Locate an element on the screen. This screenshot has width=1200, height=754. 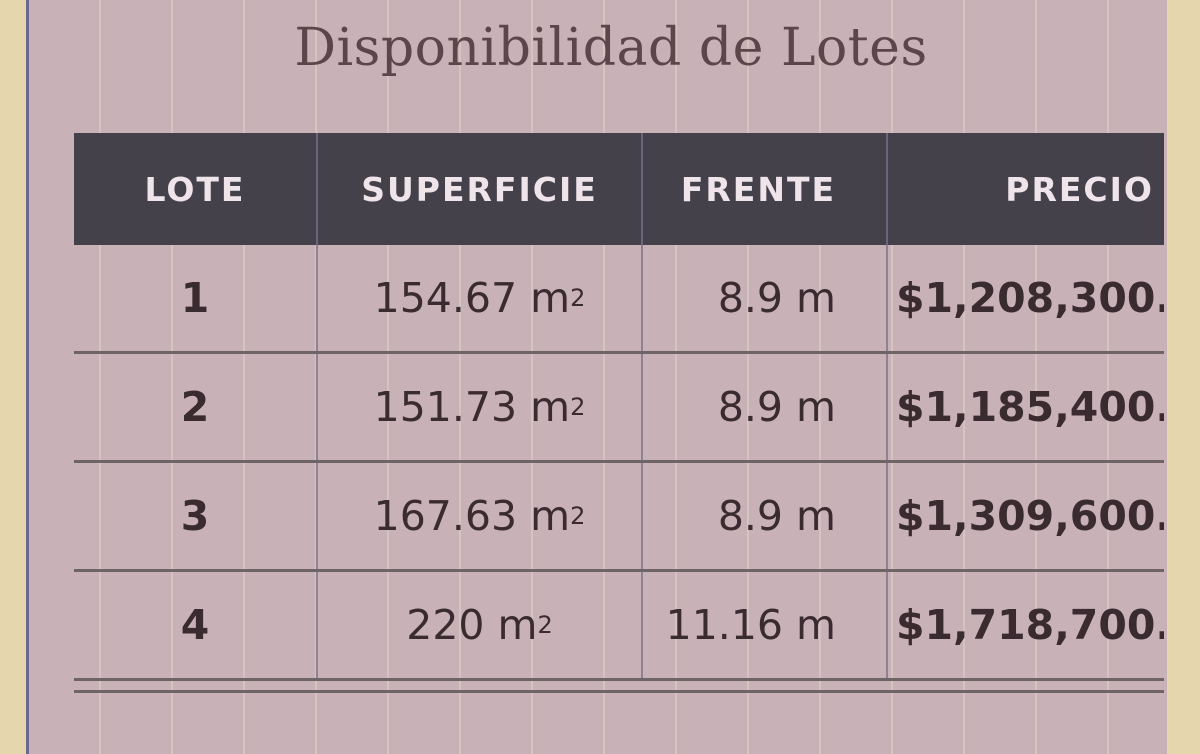
cell-lote: 4 is located at coordinates (196, 625).